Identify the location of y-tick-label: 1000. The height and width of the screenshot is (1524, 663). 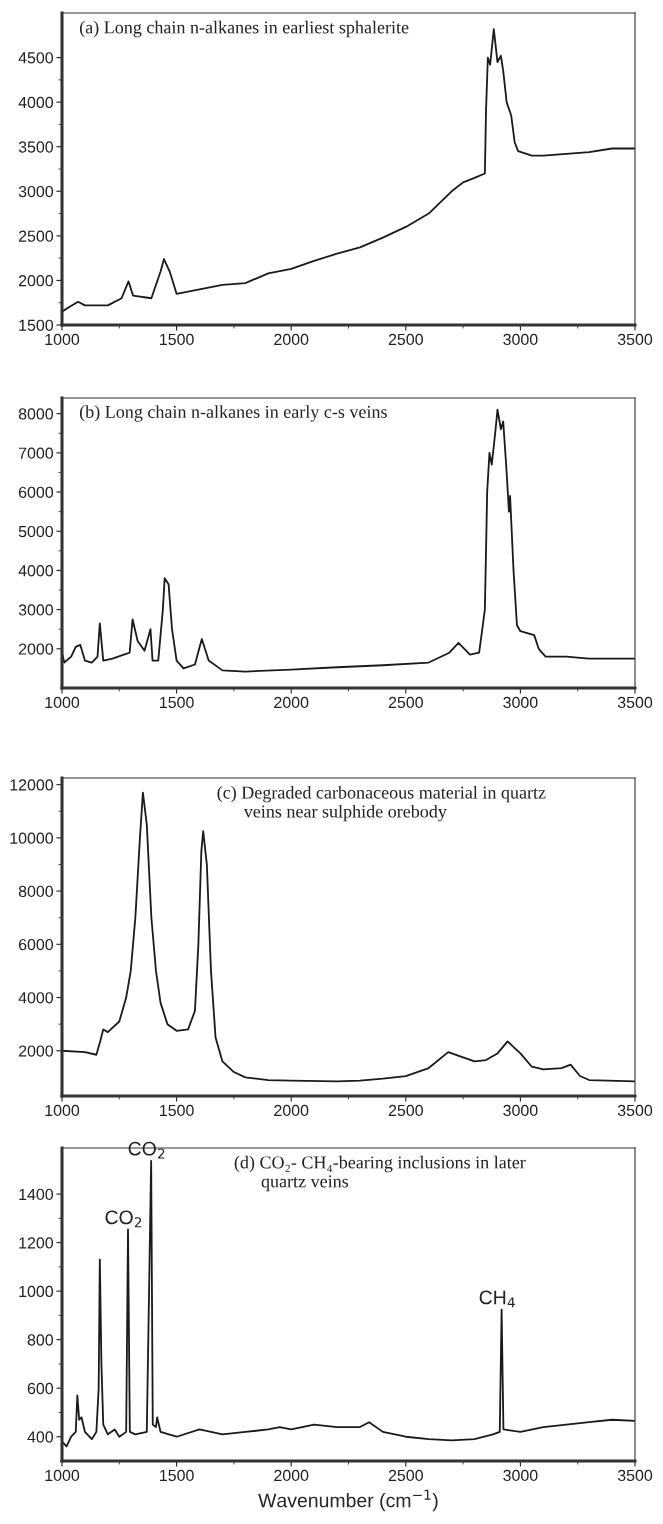
(36, 1291).